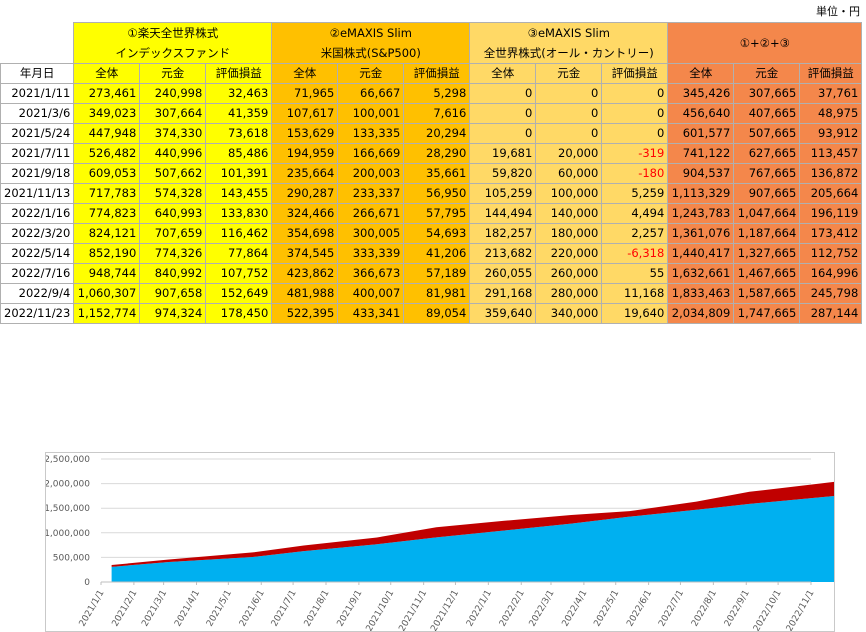 Image resolution: width=866 pixels, height=632 pixels. Describe the element at coordinates (239, 93) in the screenshot. I see `value-cell: 32,463` at that location.